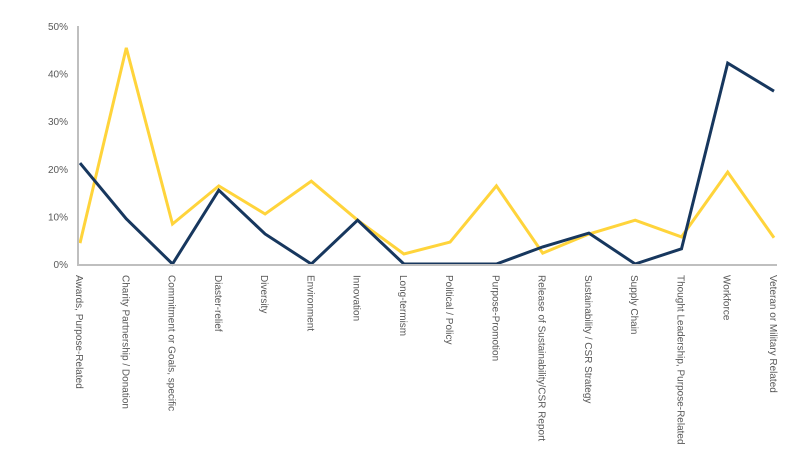  Describe the element at coordinates (633, 304) in the screenshot. I see `x-category-label: Supply Chain` at that location.